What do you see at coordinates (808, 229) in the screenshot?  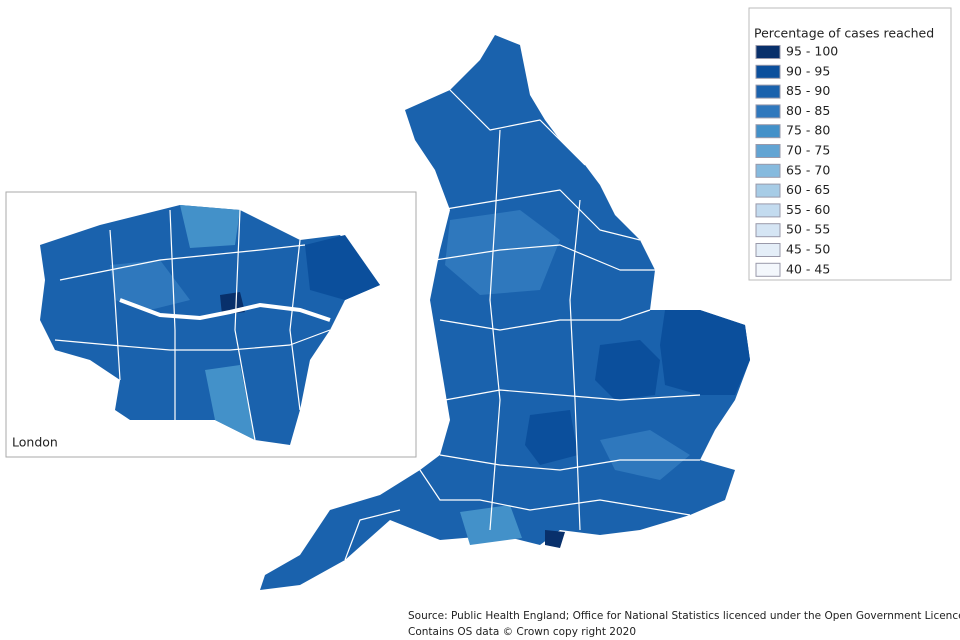 I see `legend-label: 50 - 55` at bounding box center [808, 229].